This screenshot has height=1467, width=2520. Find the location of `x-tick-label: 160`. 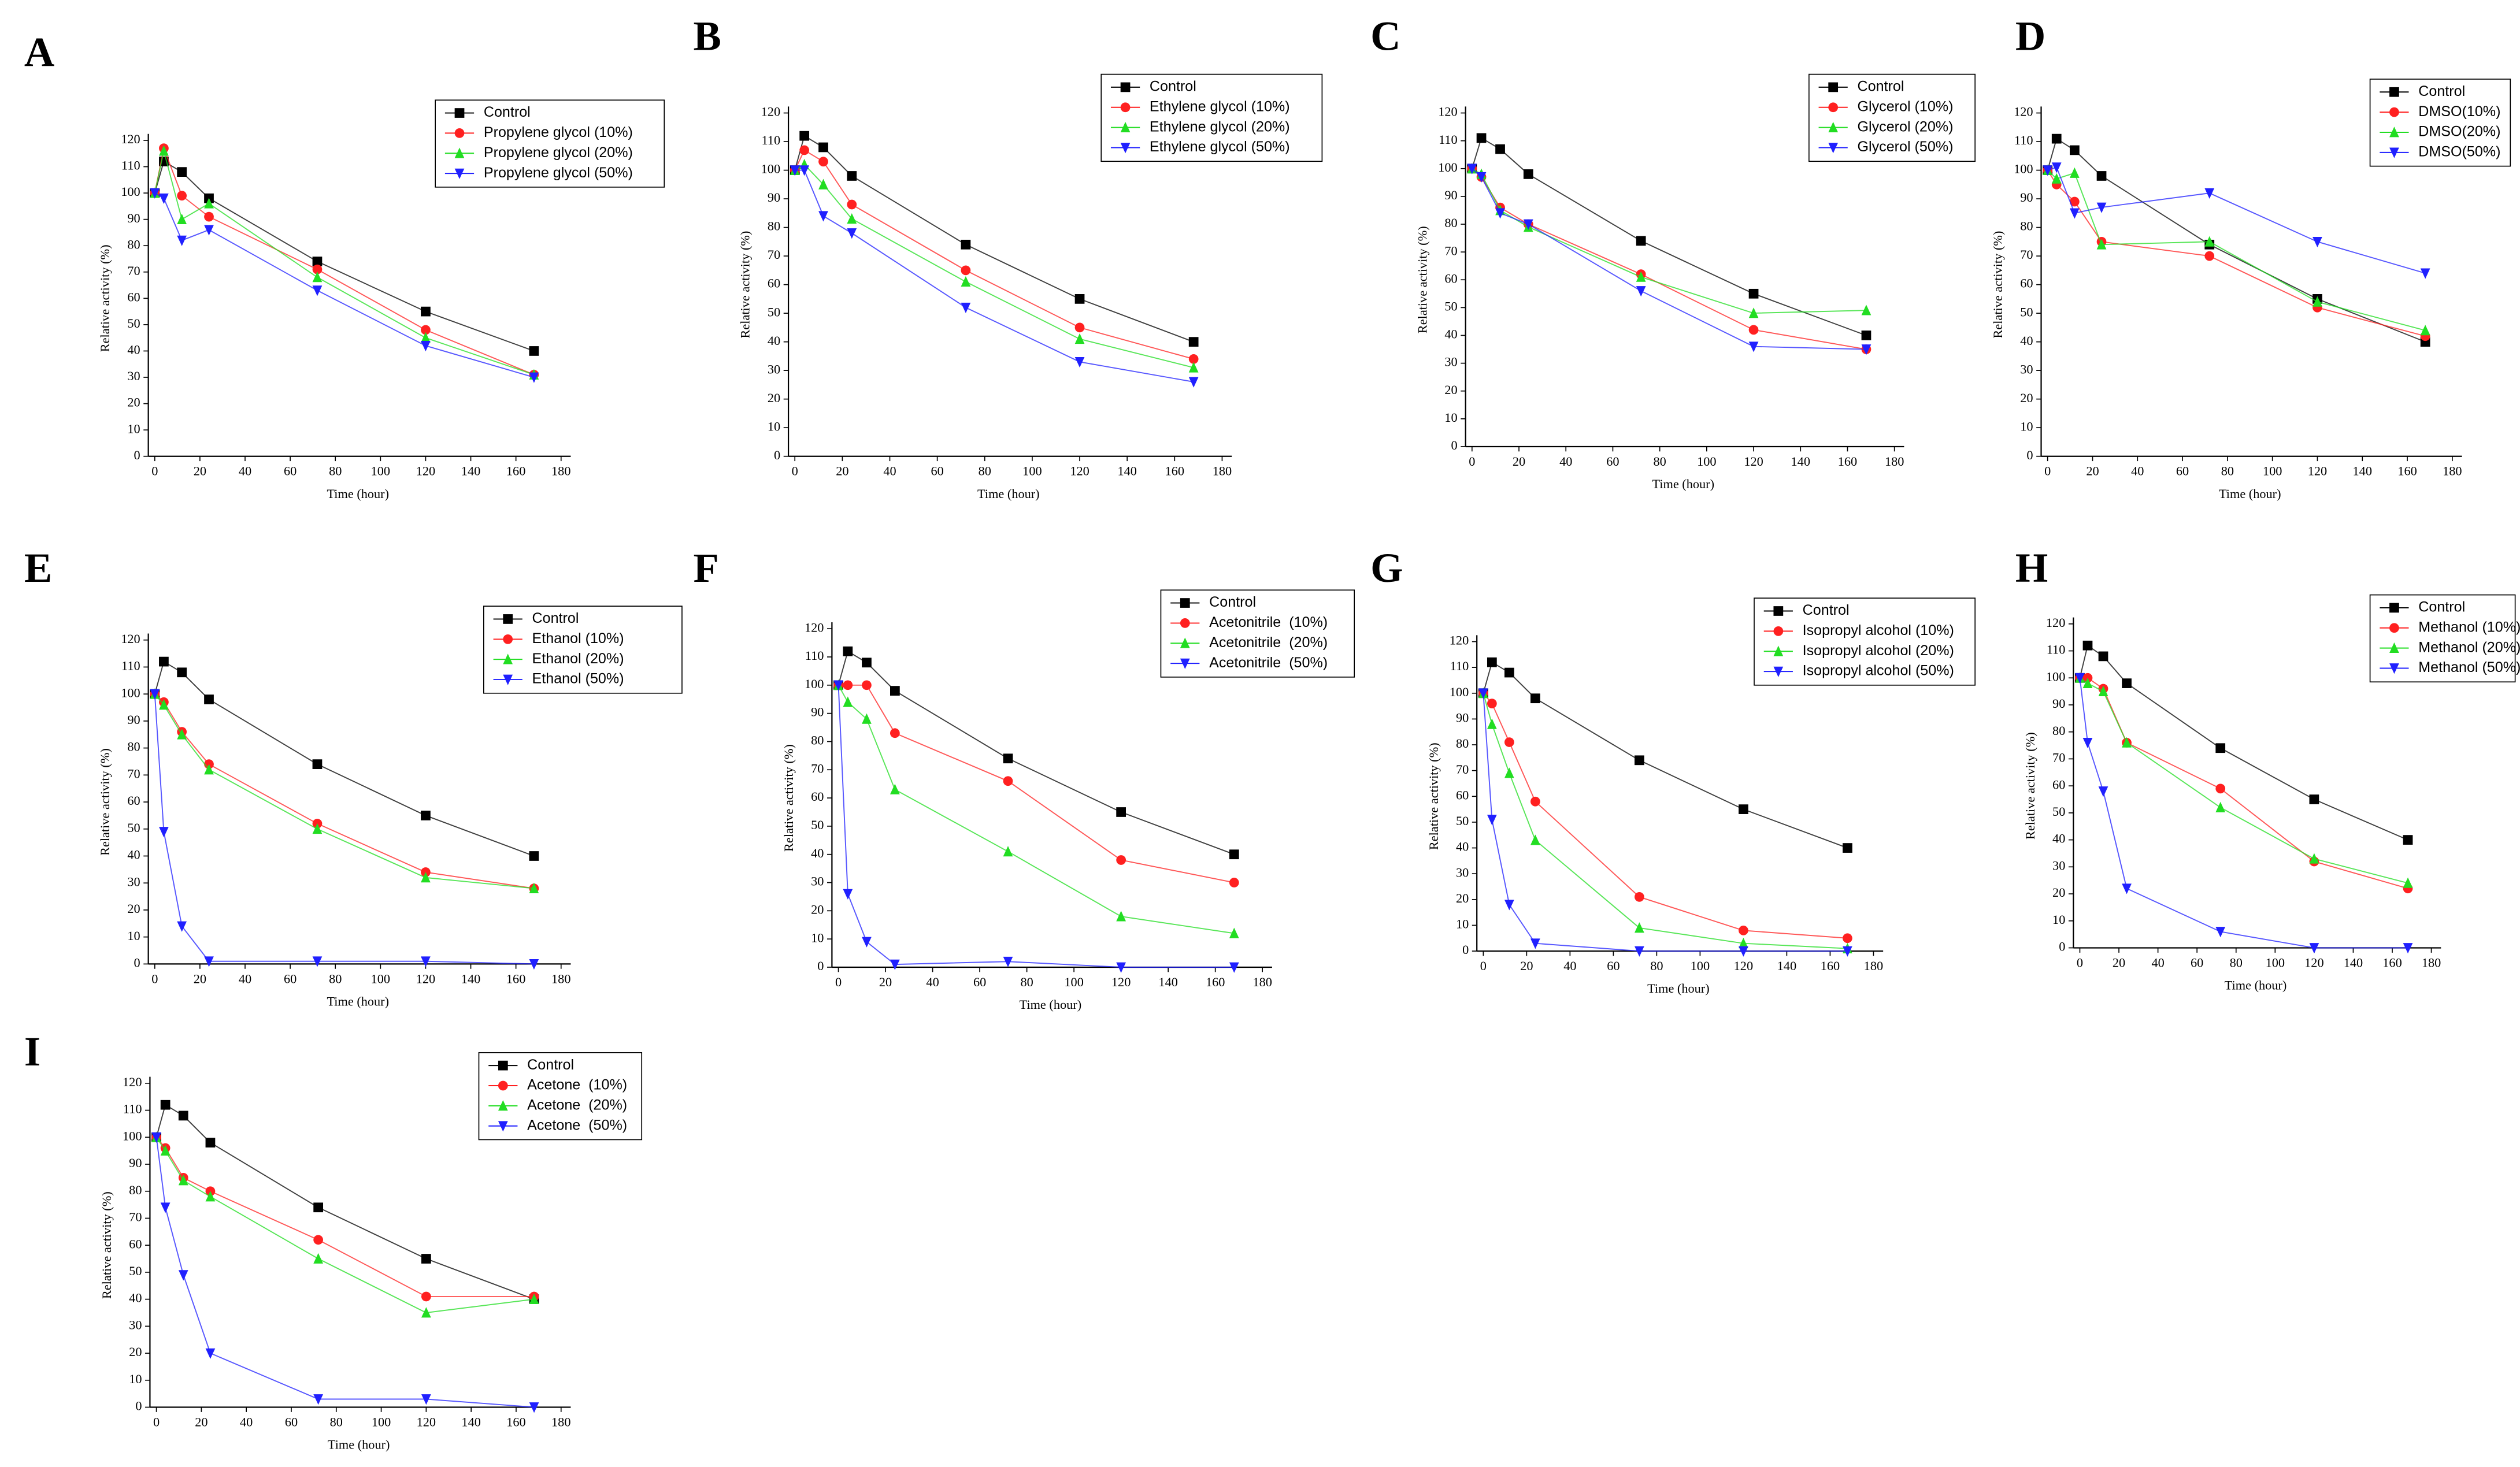

x-tick-label: 160 is located at coordinates (515, 1422).